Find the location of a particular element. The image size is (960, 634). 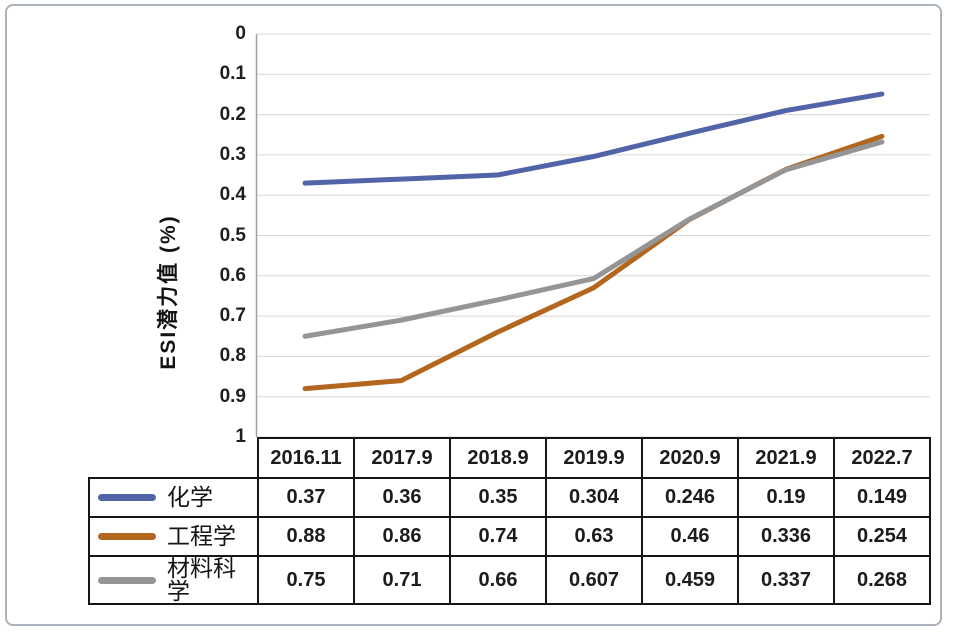

y-axis-tick-label: 0.6 is located at coordinates (232, 275).